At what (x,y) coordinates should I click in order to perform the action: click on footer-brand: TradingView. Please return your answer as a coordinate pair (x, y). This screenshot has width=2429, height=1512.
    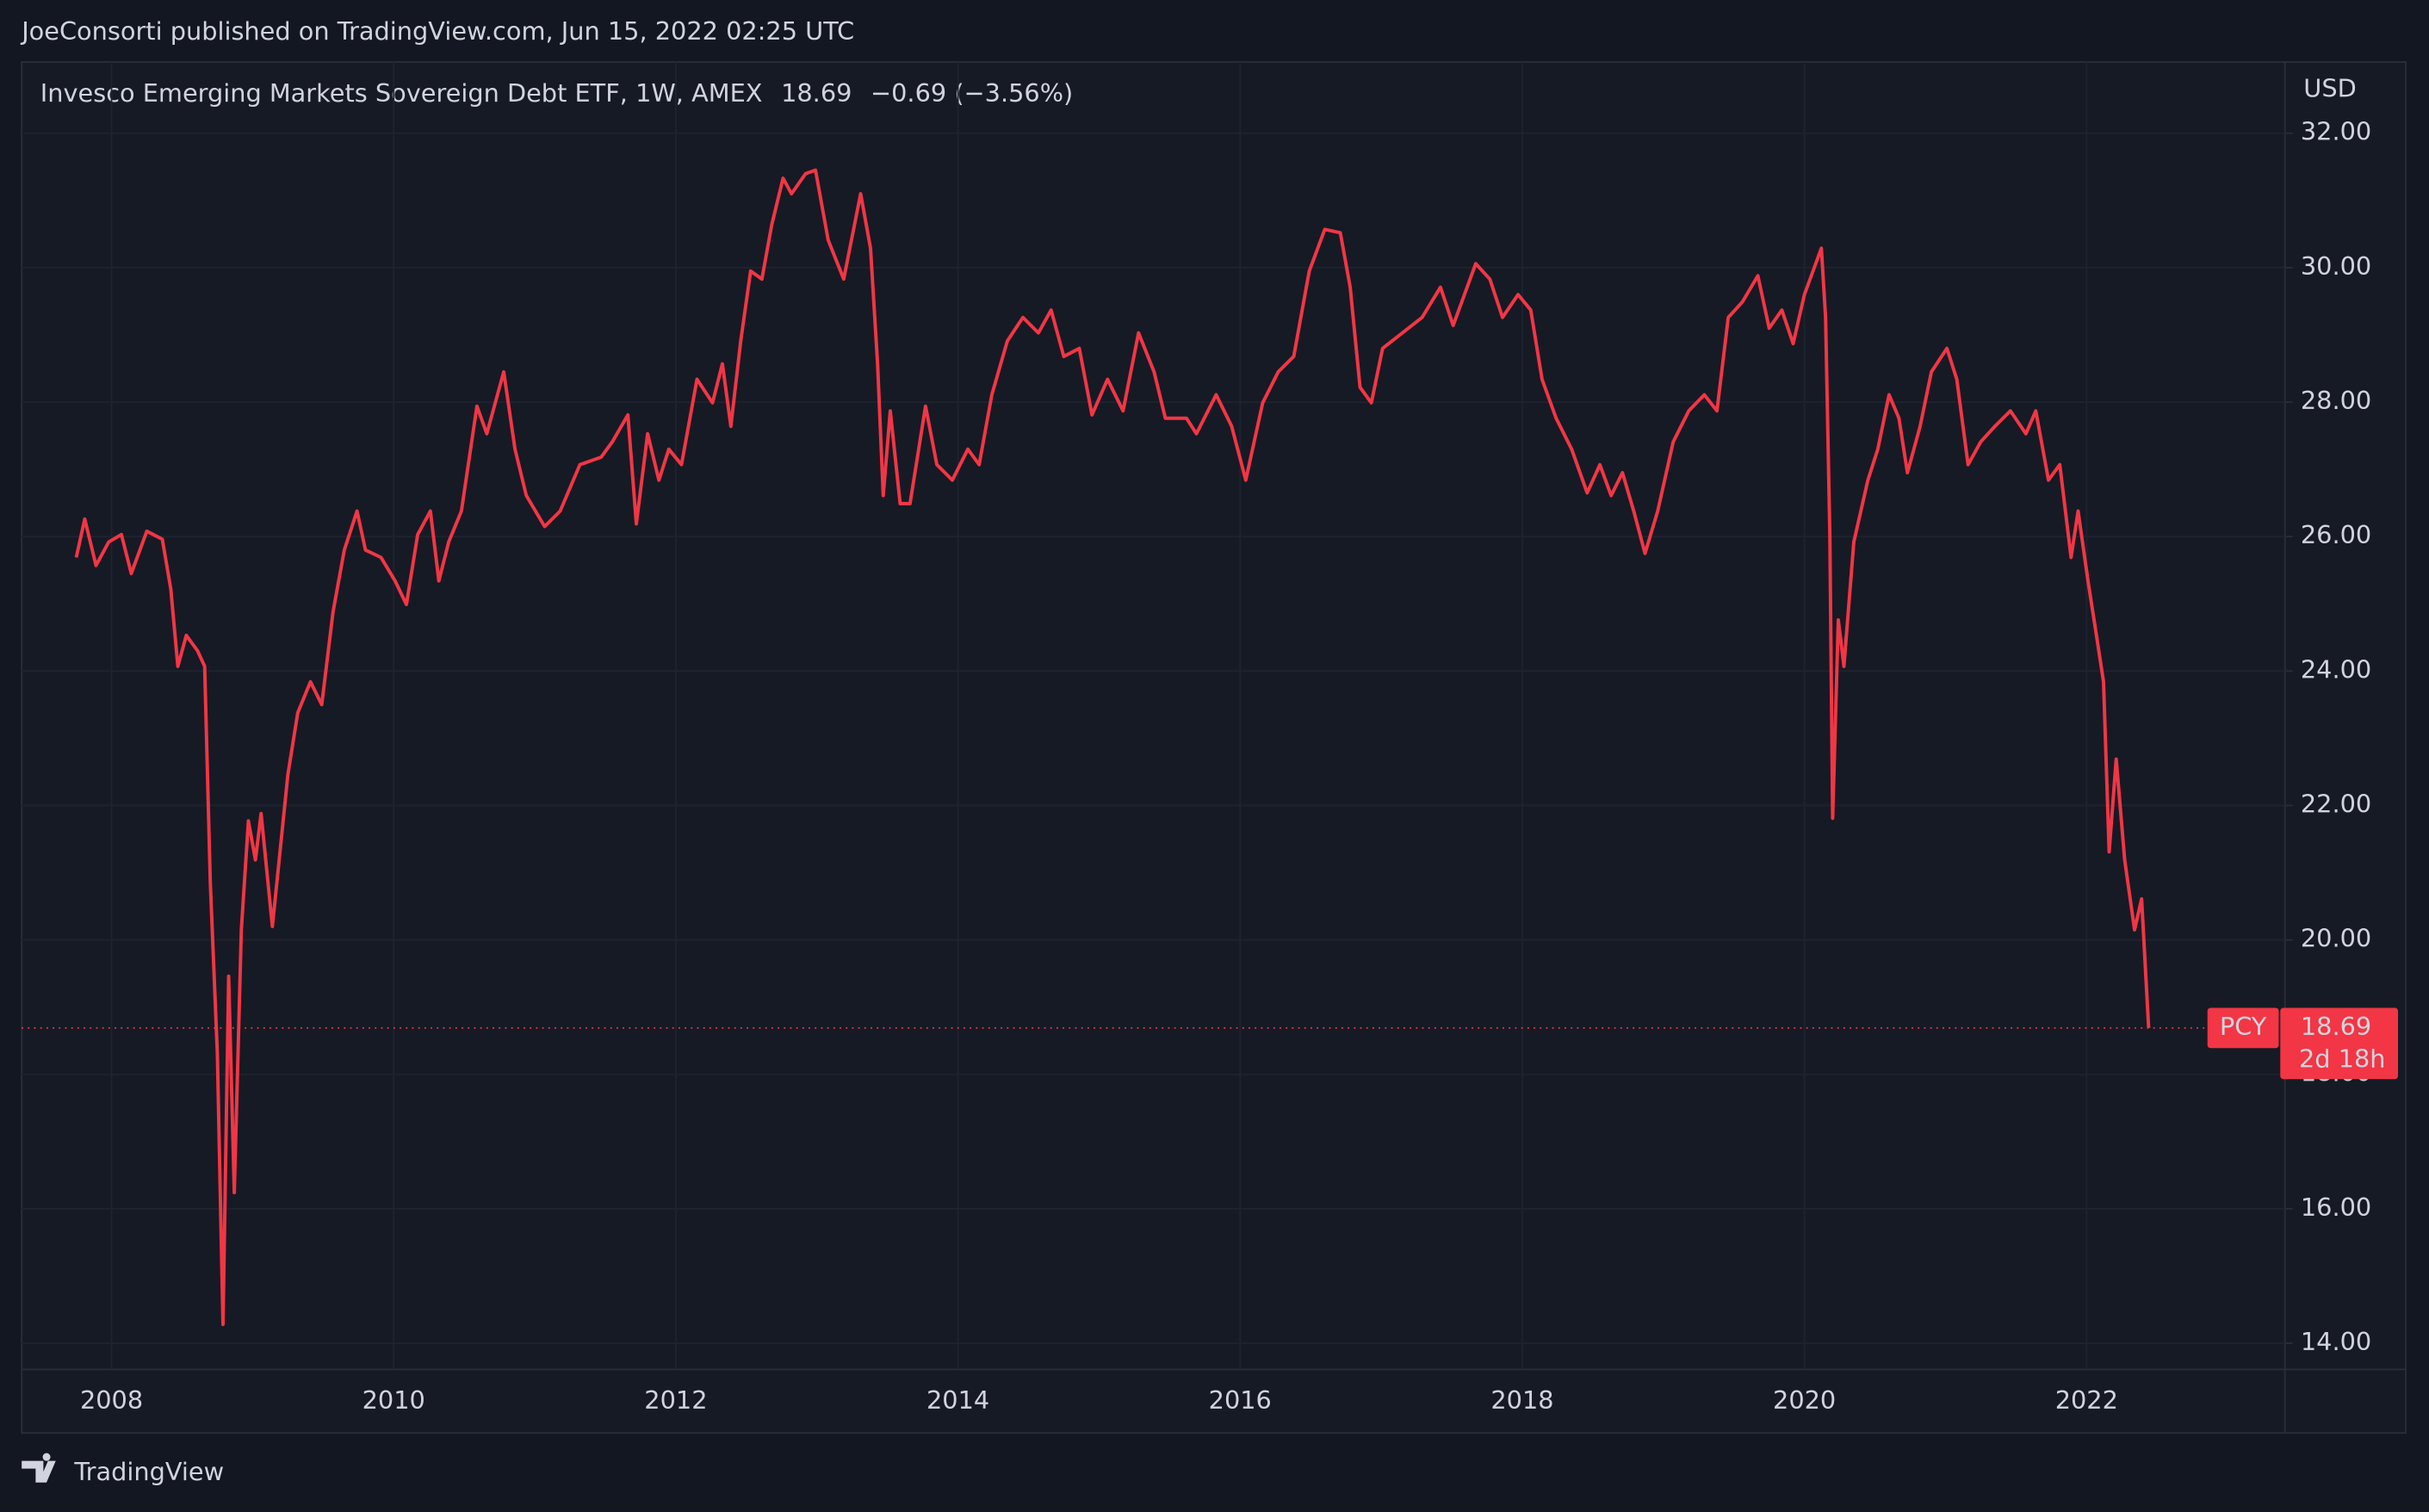
    Looking at the image, I should click on (148, 1471).